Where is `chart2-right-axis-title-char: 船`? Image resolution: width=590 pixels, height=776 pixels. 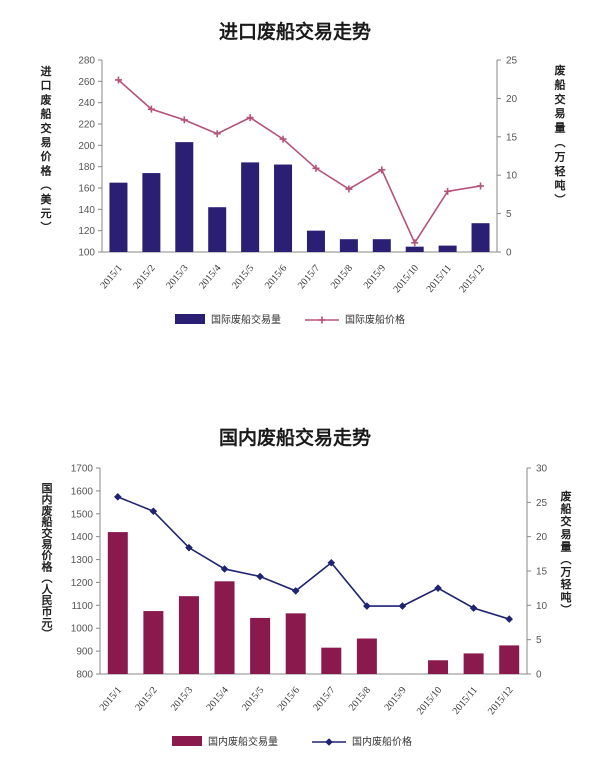 chart2-right-axis-title-char: 船 is located at coordinates (566, 509).